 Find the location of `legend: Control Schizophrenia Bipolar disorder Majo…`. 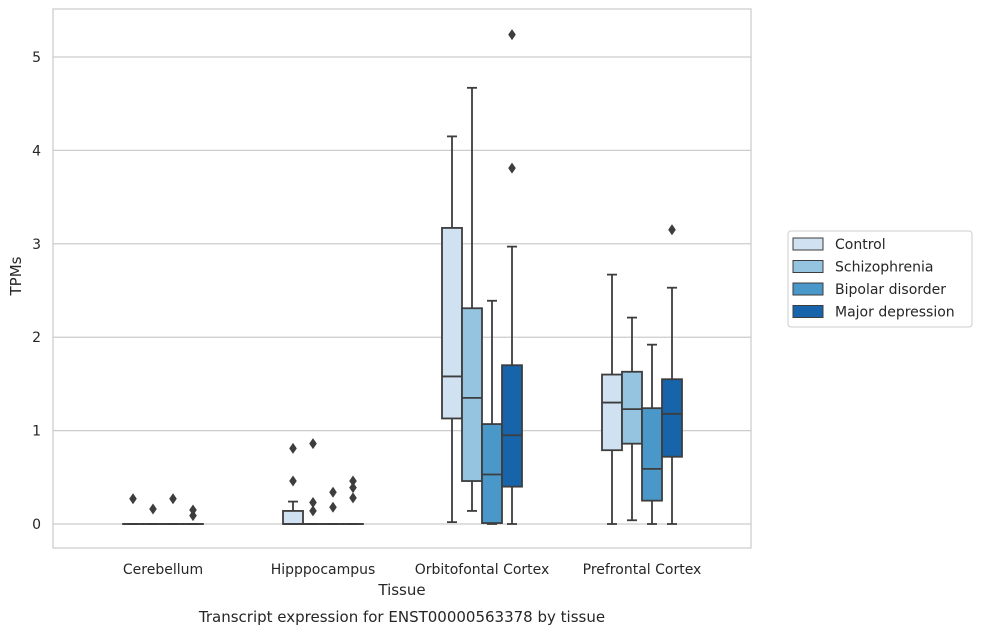

legend: Control Schizophrenia Bipolar disorder Majo… is located at coordinates (880, 279).